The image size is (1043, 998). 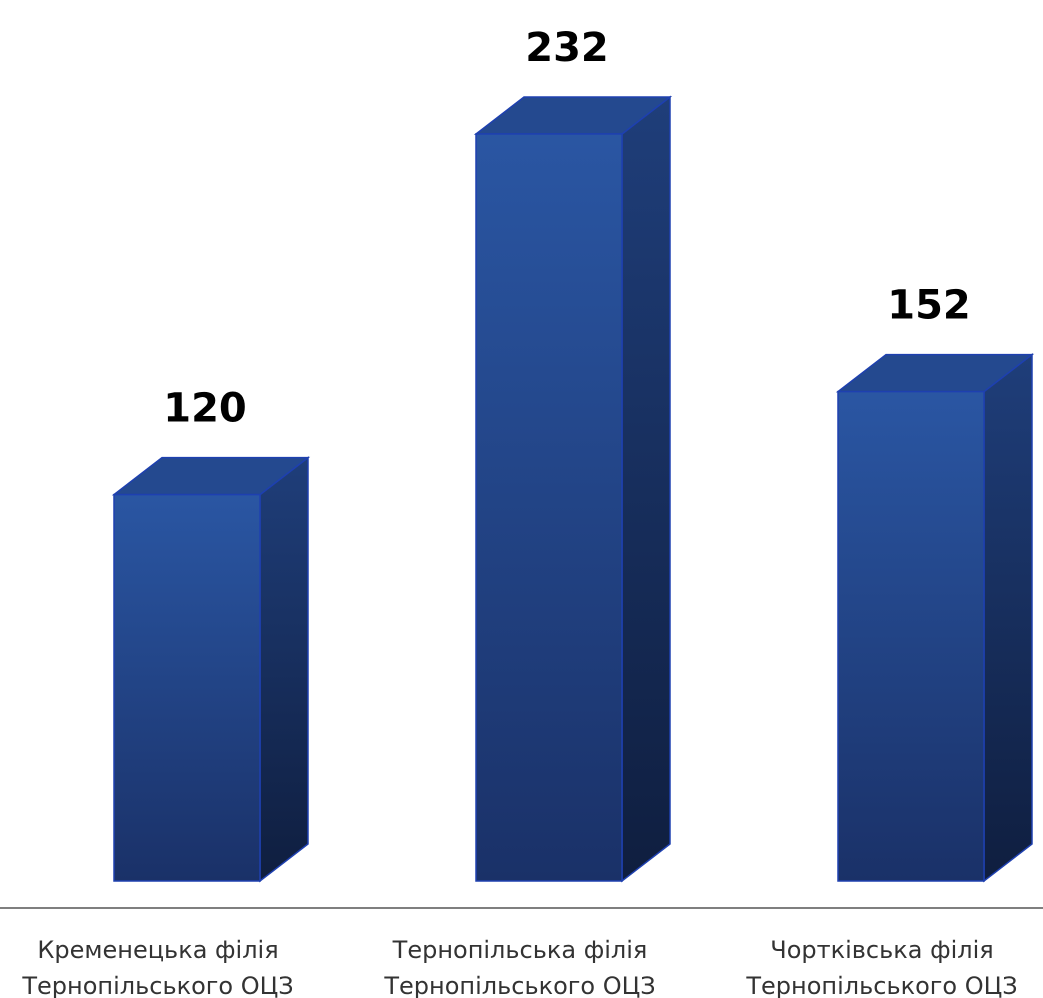 What do you see at coordinates (520, 950) in the screenshot?
I see `category-label-2-line-1: Тернопільська філія` at bounding box center [520, 950].